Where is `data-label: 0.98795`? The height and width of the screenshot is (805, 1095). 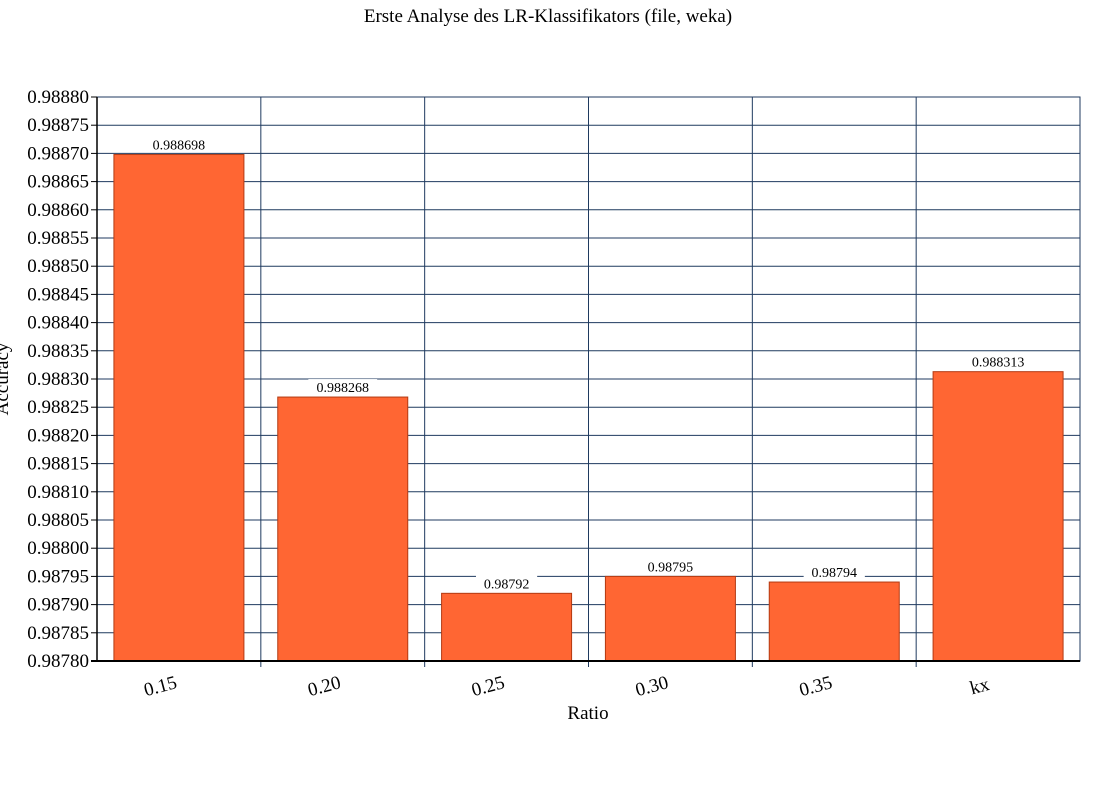
data-label: 0.98795 is located at coordinates (671, 567).